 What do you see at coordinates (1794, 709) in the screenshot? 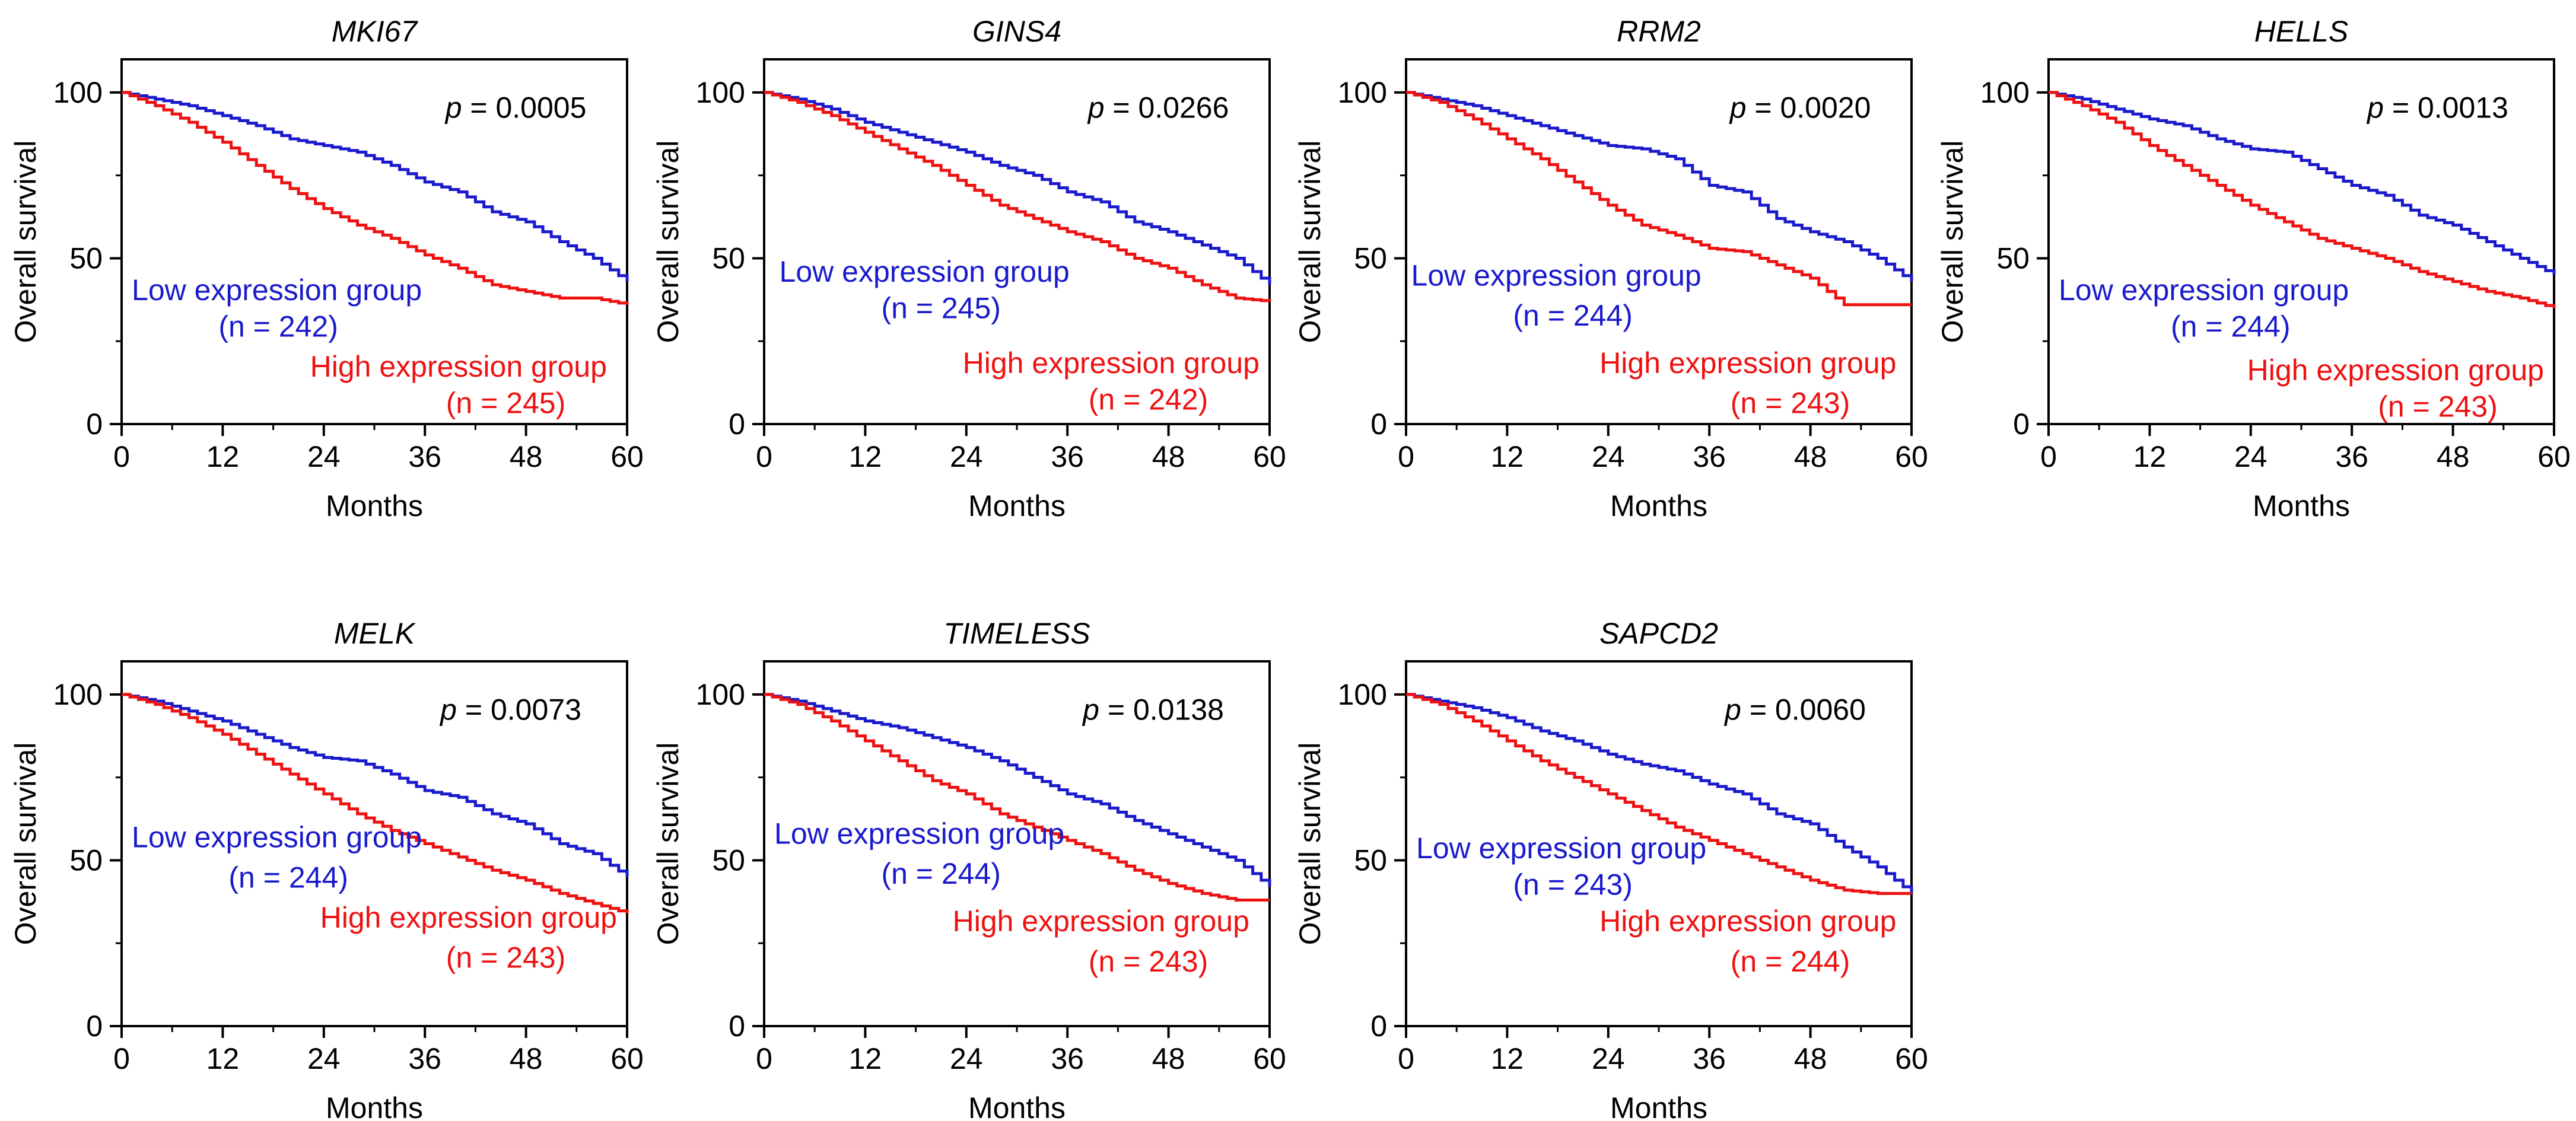
I see `p-value: p = 0.0060` at bounding box center [1794, 709].